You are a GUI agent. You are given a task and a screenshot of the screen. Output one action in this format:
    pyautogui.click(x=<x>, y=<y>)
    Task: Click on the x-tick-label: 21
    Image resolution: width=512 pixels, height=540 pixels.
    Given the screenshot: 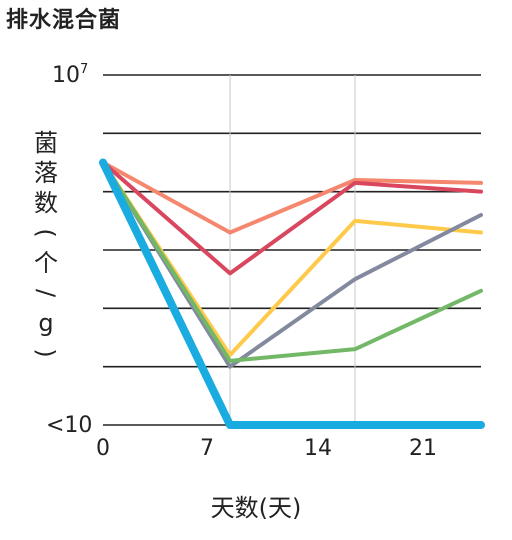 What is the action you would take?
    pyautogui.click(x=423, y=448)
    